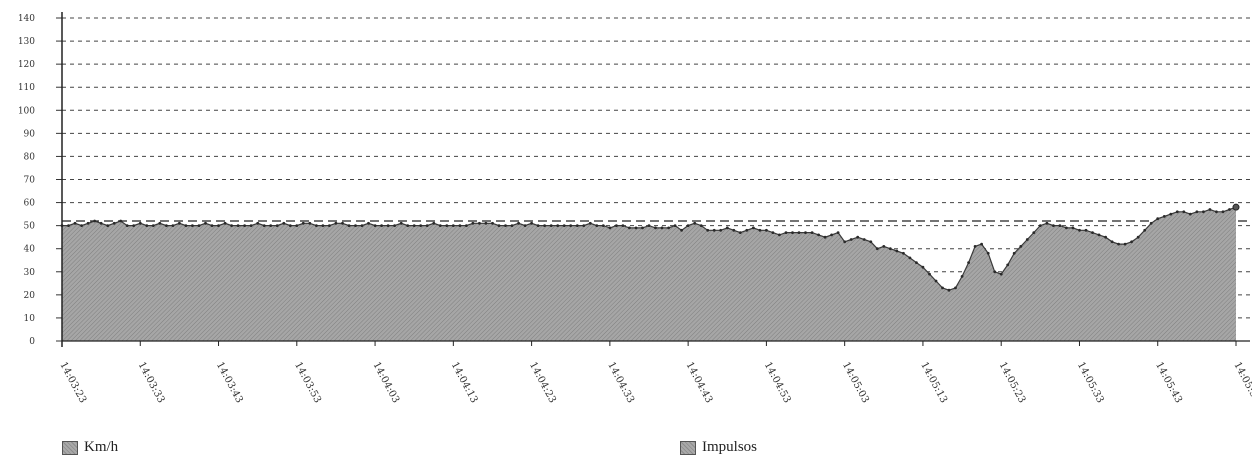 This screenshot has height=459, width=1252. What do you see at coordinates (1241, 382) in the screenshot?
I see `x-tick-label: 14:05:53` at bounding box center [1241, 382].